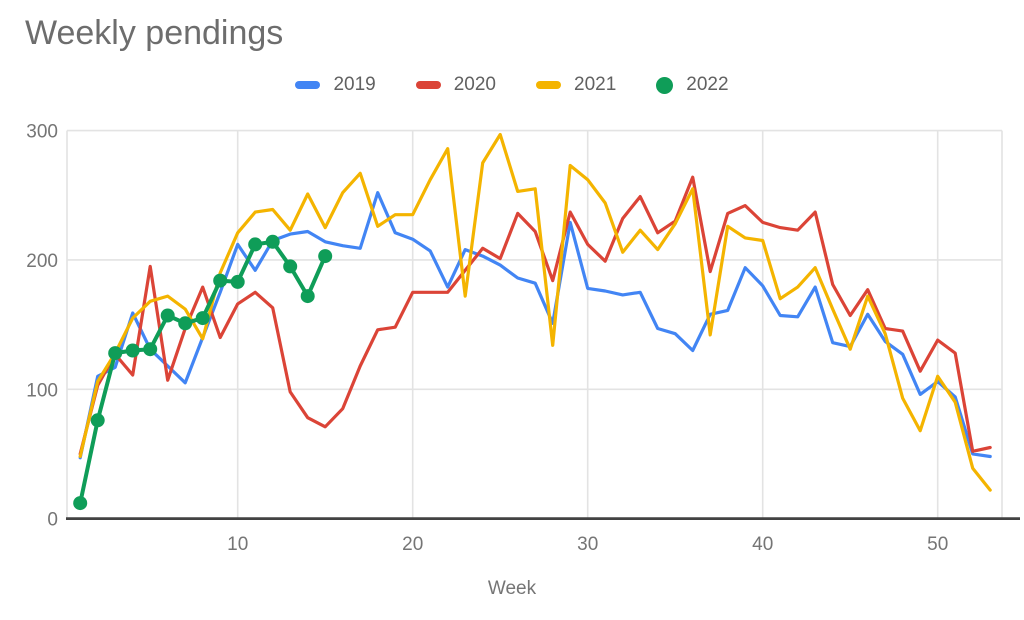 The image size is (1024, 620). Describe the element at coordinates (428, 85) in the screenshot. I see `legend-swatch-2020` at that location.